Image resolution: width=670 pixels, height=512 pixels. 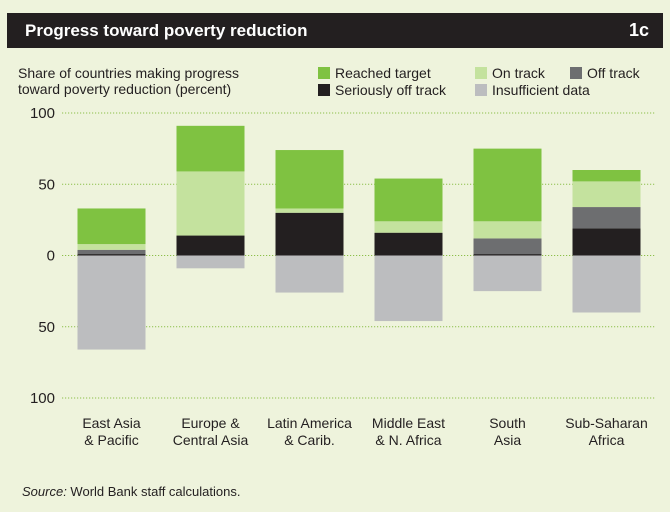 I want to click on legend-swatch-reached-target, so click(x=324, y=73).